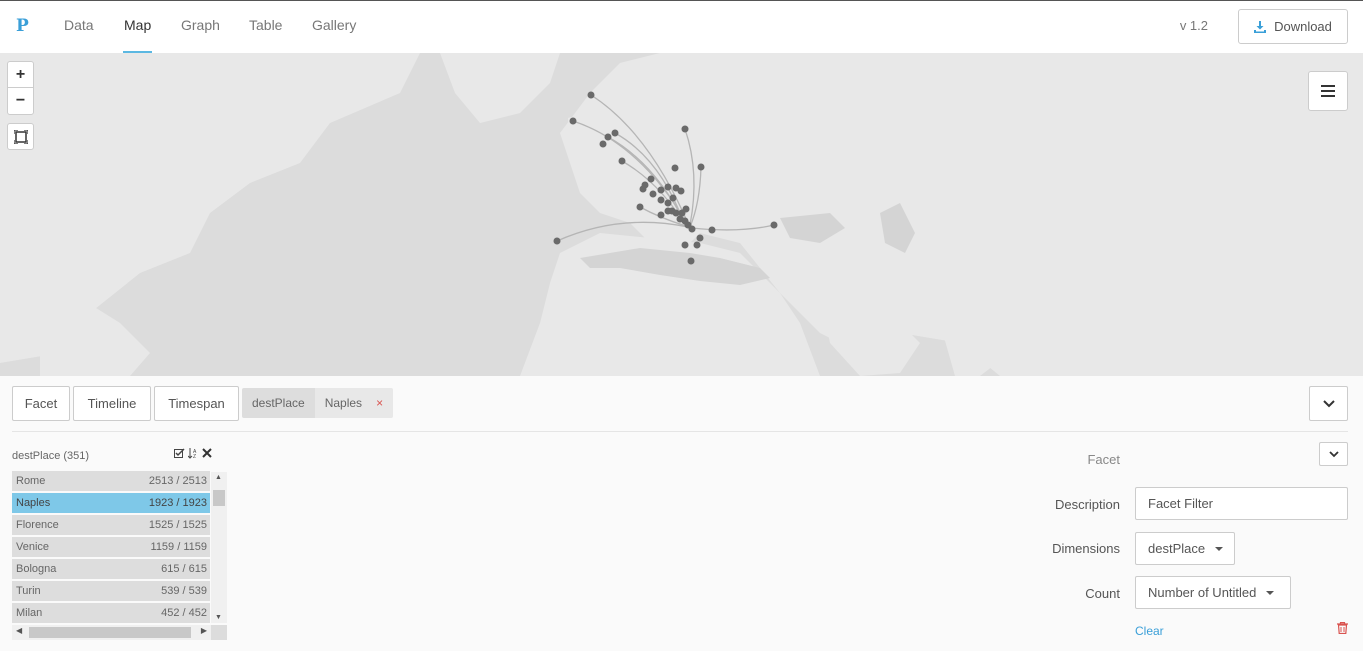 The image size is (1363, 651). I want to click on svg-text: A, so click(195, 452).